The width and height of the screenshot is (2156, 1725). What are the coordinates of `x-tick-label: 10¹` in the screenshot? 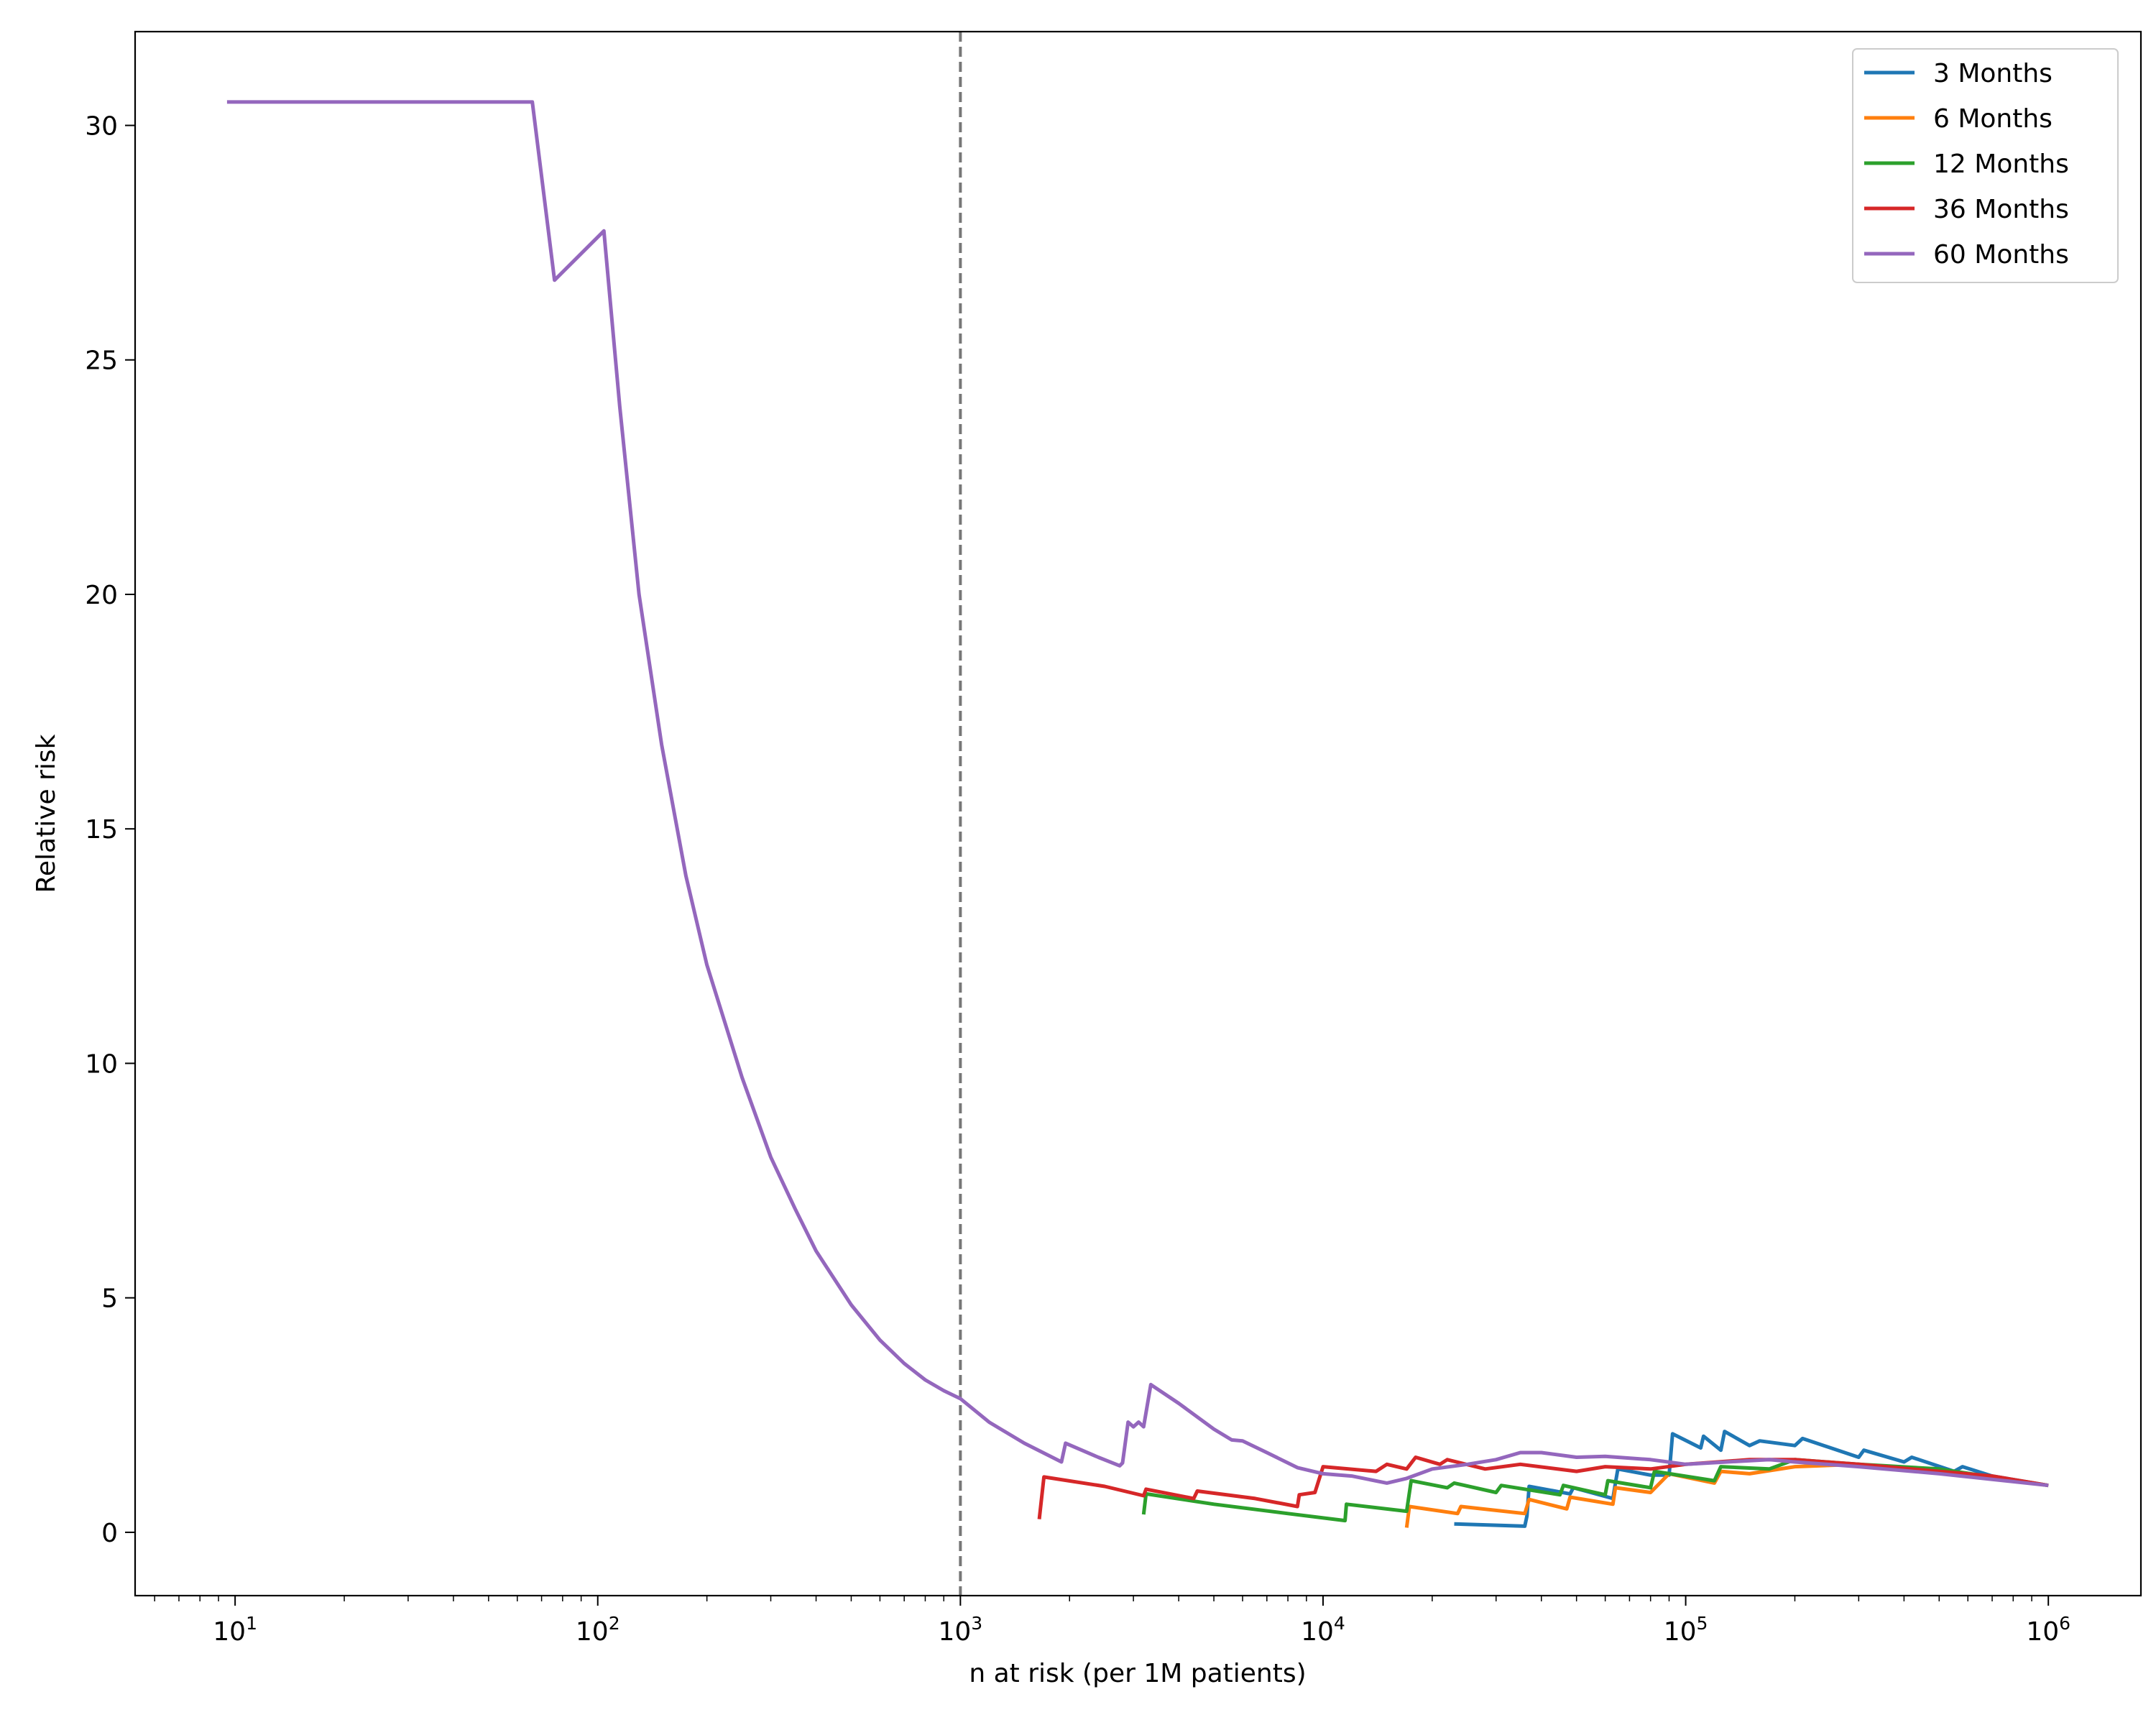 It's located at (235, 1630).